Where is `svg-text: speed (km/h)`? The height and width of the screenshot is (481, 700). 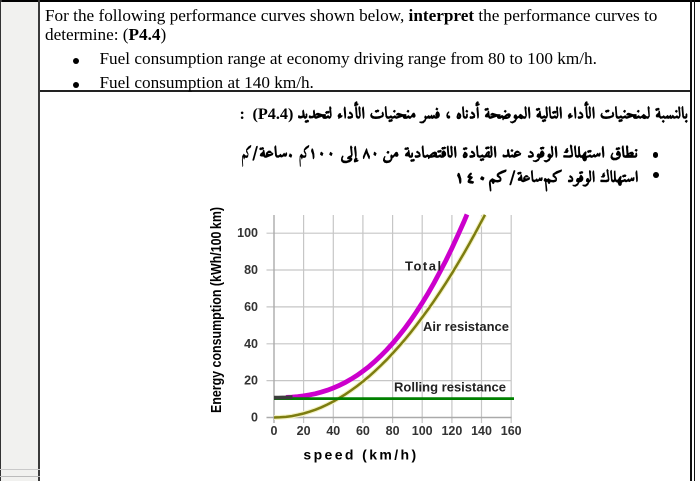 svg-text: speed (km/h) is located at coordinates (360, 455).